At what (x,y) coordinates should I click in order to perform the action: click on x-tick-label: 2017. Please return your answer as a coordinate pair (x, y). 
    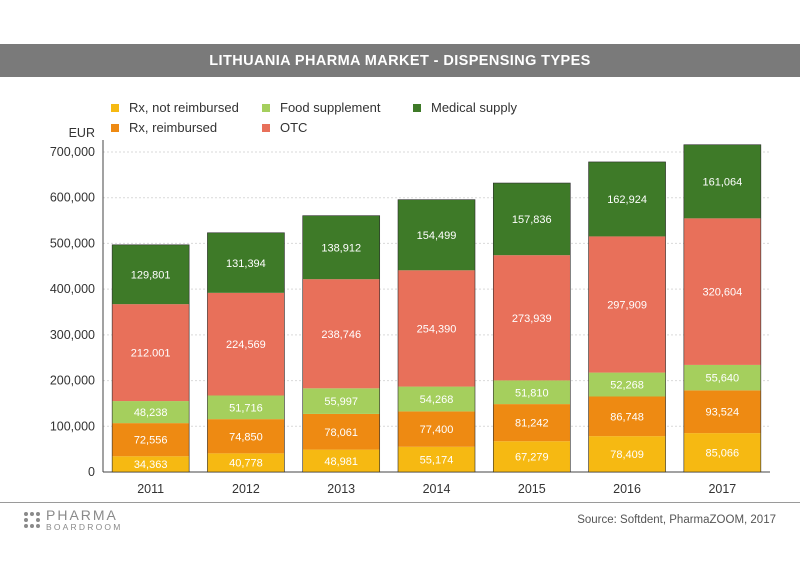
    Looking at the image, I should click on (722, 489).